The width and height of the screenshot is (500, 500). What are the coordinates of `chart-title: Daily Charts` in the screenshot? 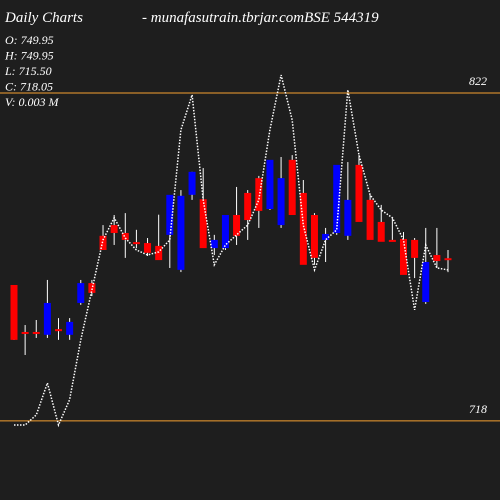 It's located at (43, 18).